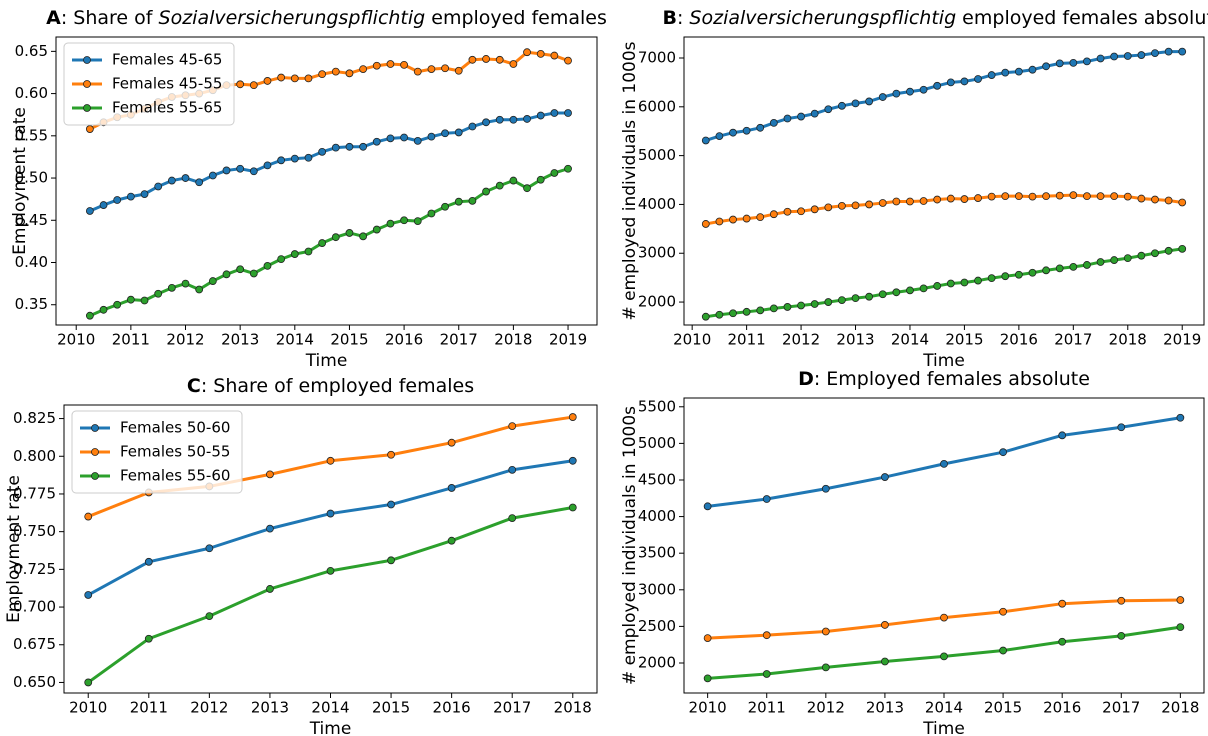 The height and width of the screenshot is (736, 1208). What do you see at coordinates (573, 708) in the screenshot?
I see `x-tick-label: 2018` at bounding box center [573, 708].